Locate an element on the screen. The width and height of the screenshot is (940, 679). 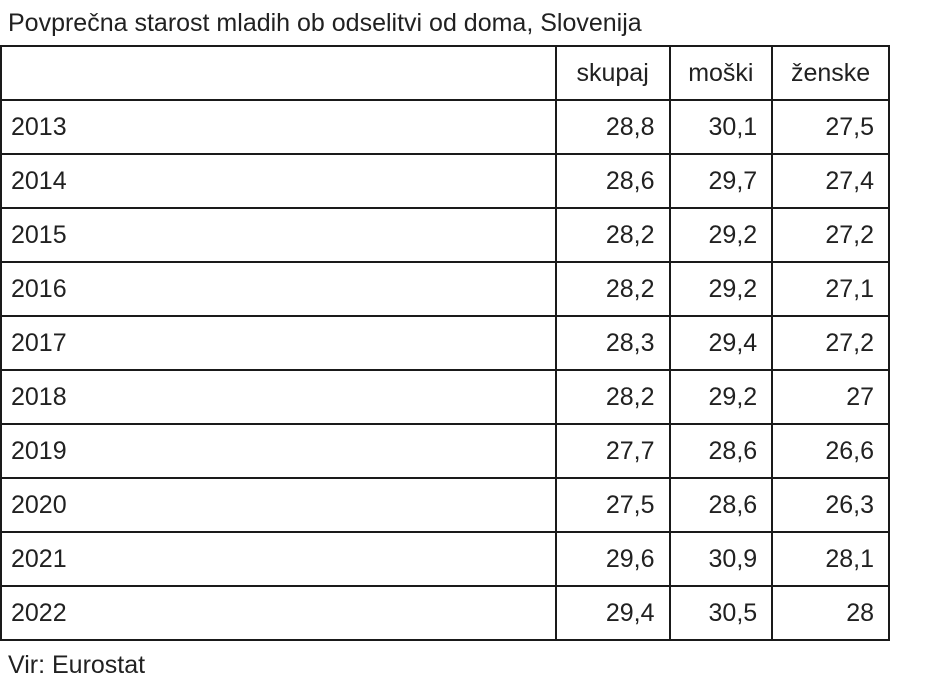
year-cell: 2013 is located at coordinates (278, 127).